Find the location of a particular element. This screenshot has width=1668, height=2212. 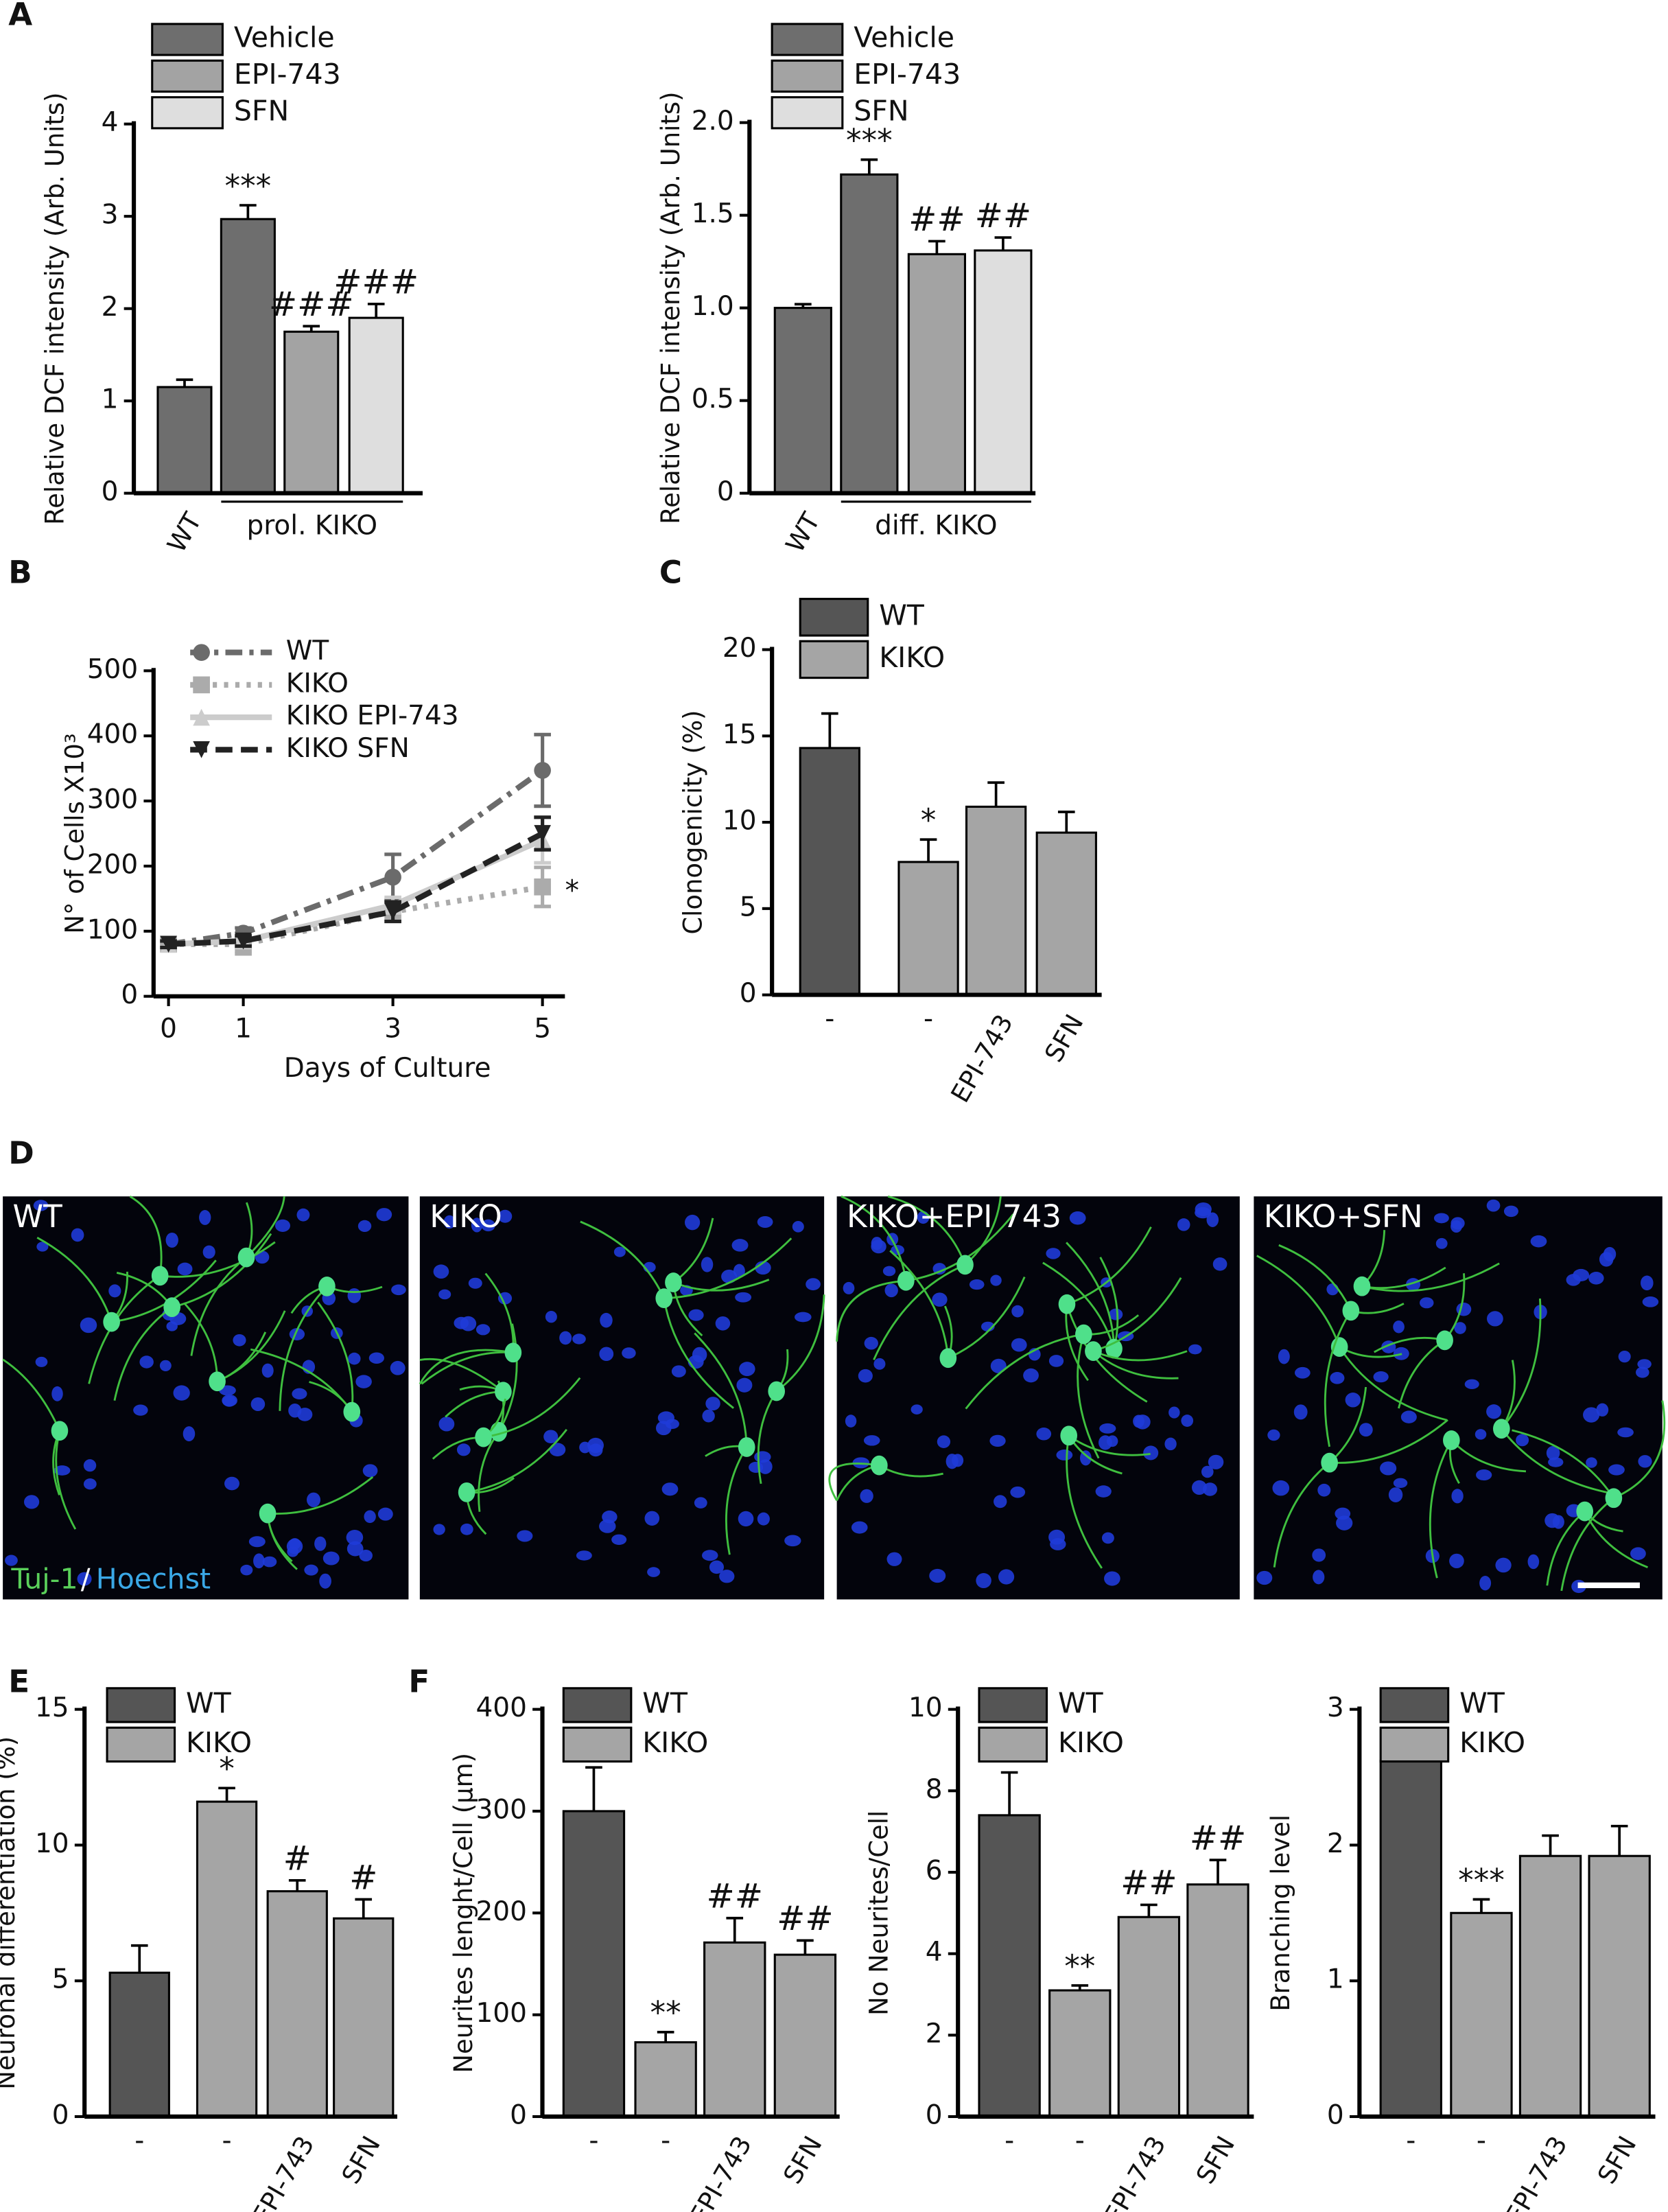

y-axis-label: N° of Cells X10³ is located at coordinates (74, 833).